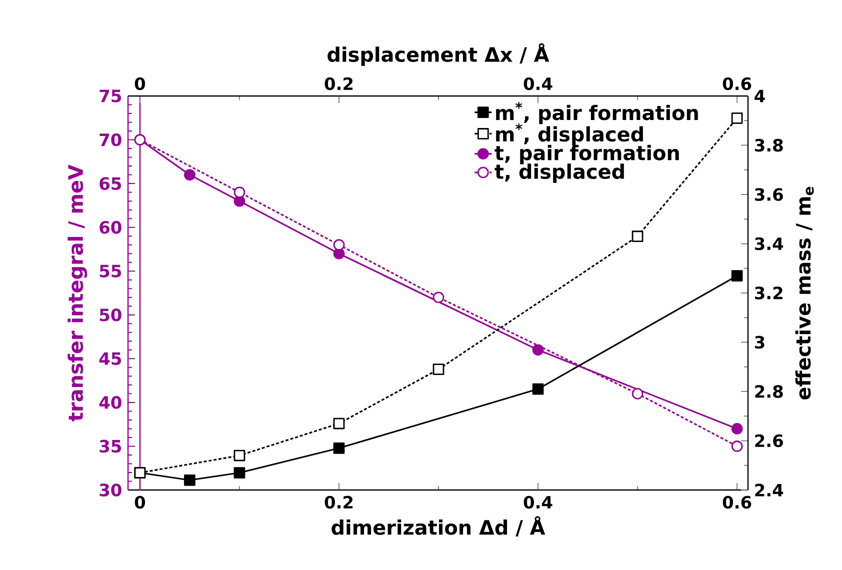 The height and width of the screenshot is (570, 842). I want to click on legend-label: t, displaced, so click(559, 173).